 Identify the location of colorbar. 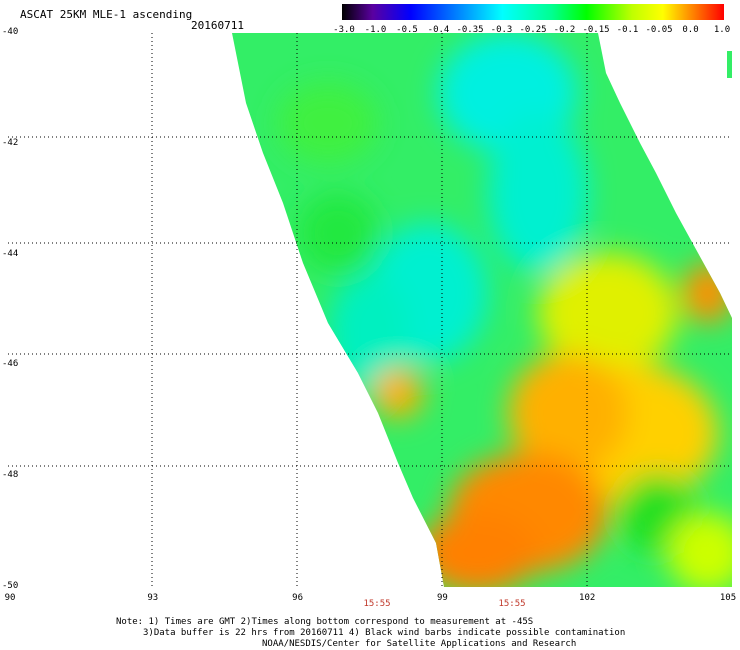
(533, 12).